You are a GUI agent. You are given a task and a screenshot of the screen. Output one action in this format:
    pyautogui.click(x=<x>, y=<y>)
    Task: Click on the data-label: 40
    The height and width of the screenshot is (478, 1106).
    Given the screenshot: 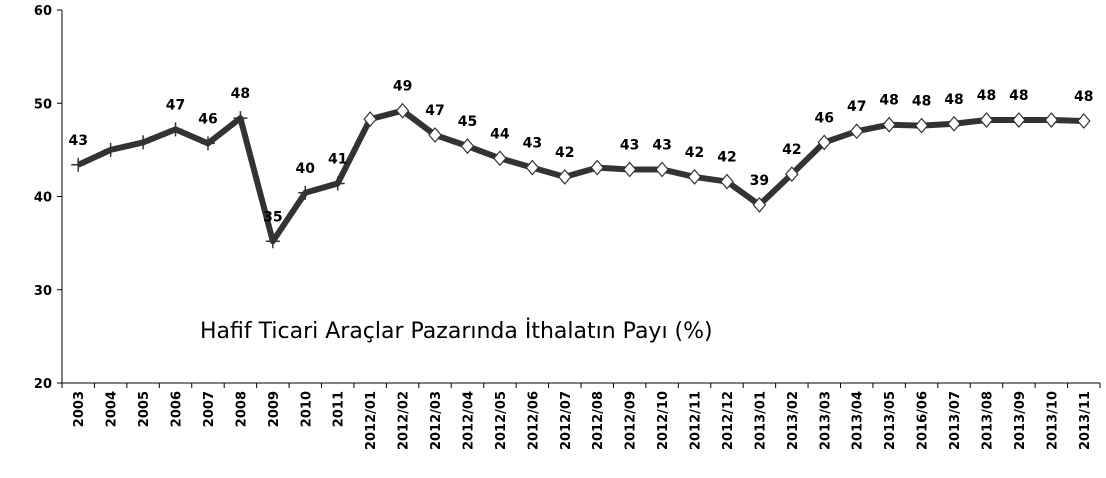 What is the action you would take?
    pyautogui.click(x=306, y=169)
    